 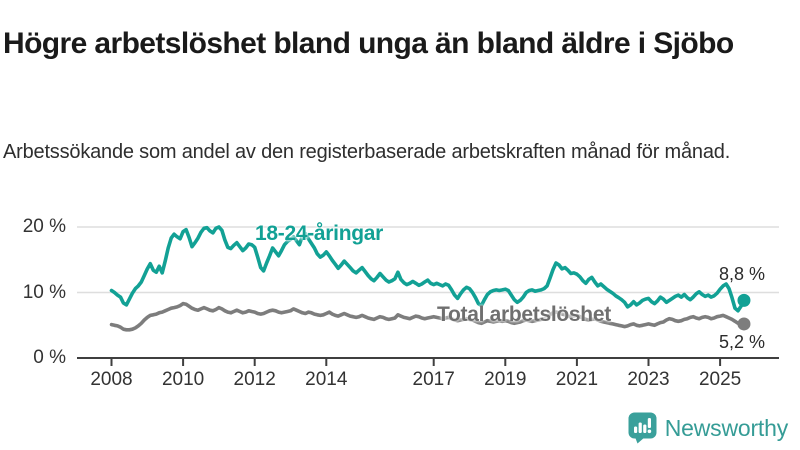 What do you see at coordinates (49, 357) in the screenshot?
I see `y-tick-label: 0 %` at bounding box center [49, 357].